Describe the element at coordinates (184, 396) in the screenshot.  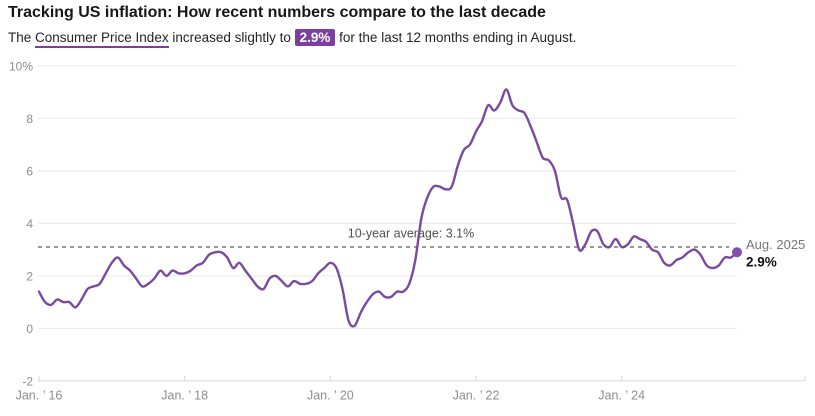
I see `x-tick-label: Jan. ’ 18` at that location.